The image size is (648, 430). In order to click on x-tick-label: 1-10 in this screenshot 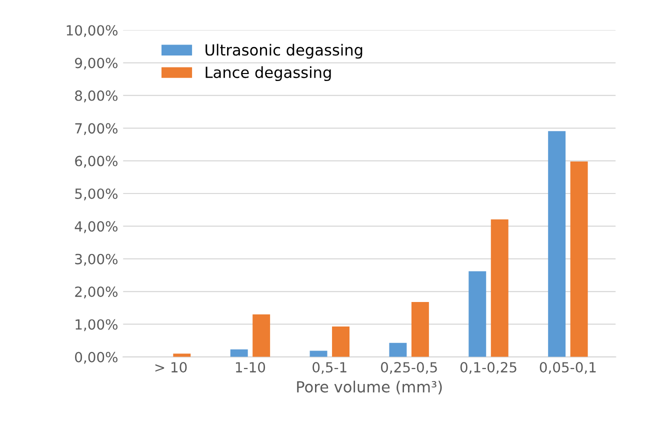, I will do `click(251, 367)`.